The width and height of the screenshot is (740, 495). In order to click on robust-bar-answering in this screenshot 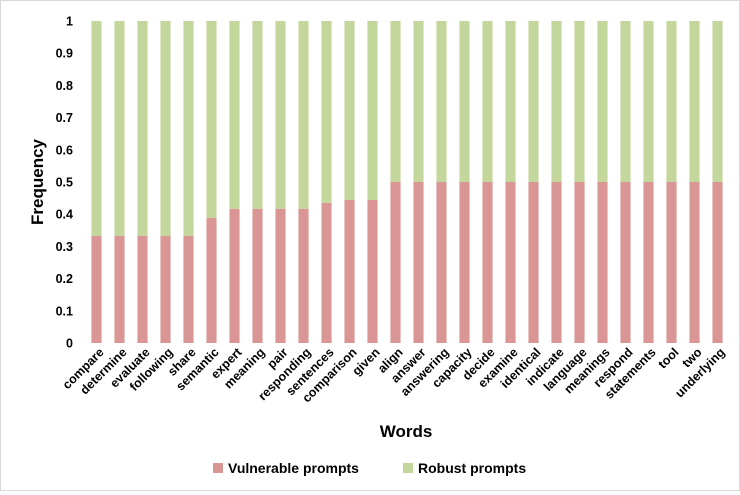, I will do `click(441, 101)`.